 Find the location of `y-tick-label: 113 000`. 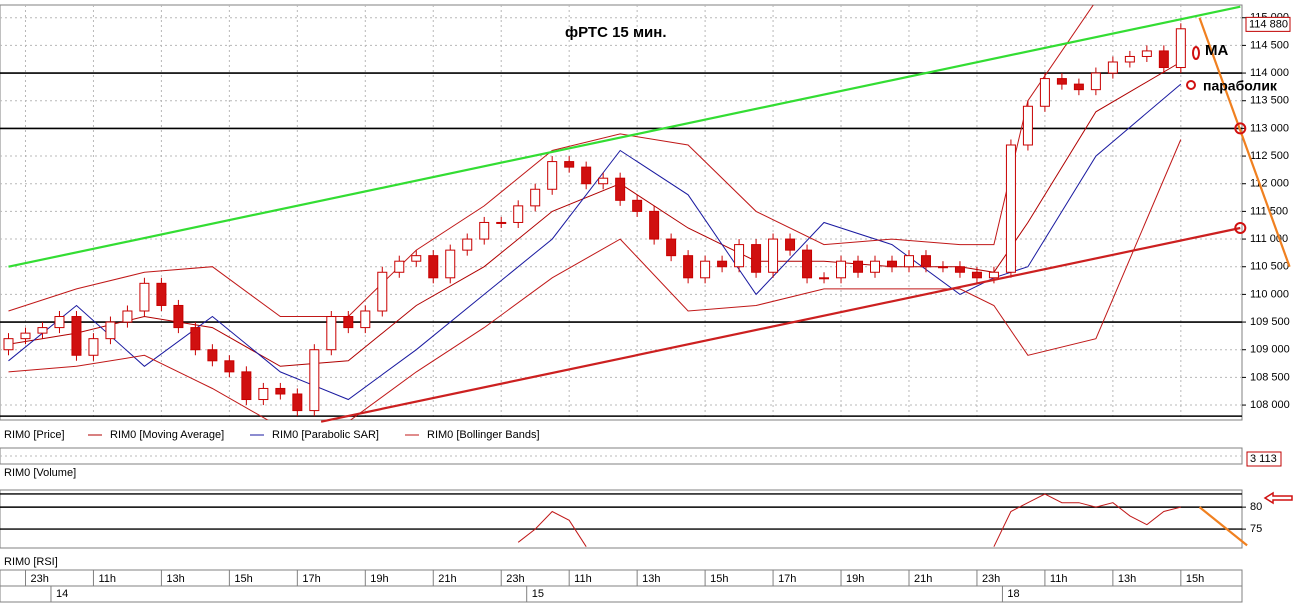

y-tick-label: 113 000 is located at coordinates (1269, 128).